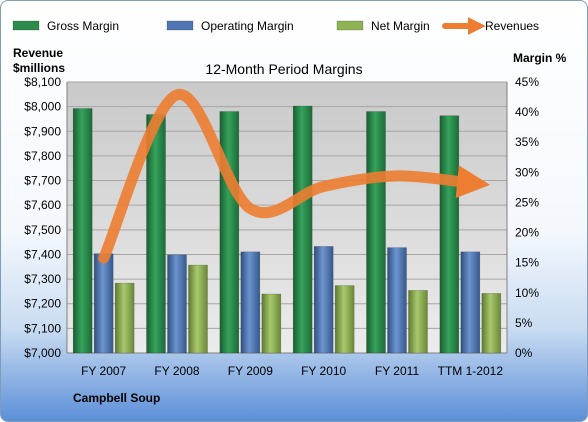 This screenshot has height=422, width=588. I want to click on legend-label: Operating Margin, so click(247, 26).